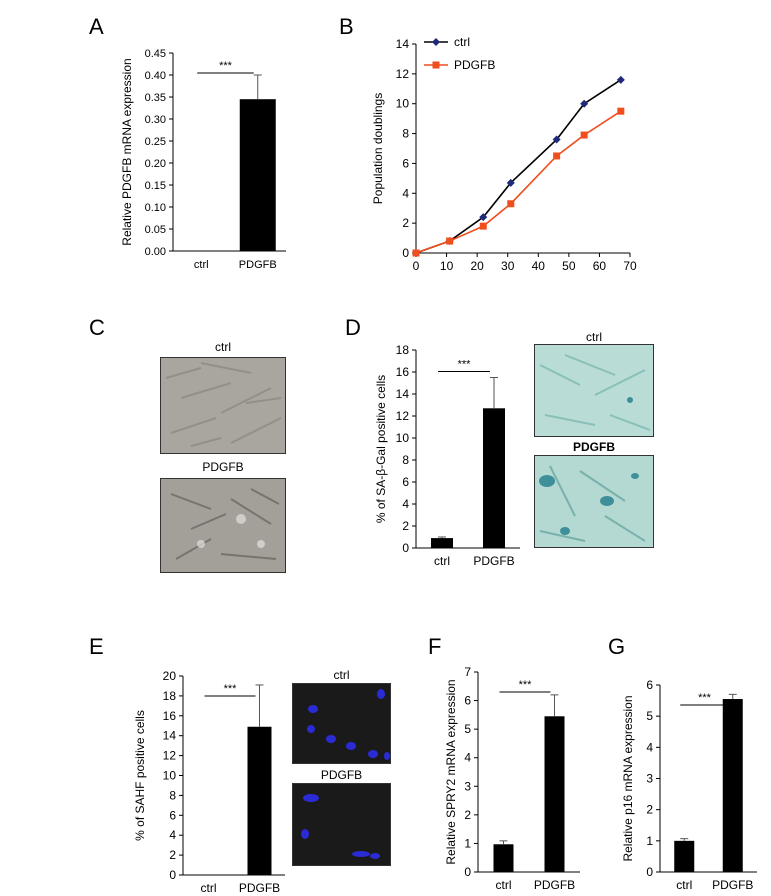  Describe the element at coordinates (508, 266) in the screenshot. I see `x-tick-label: 30` at that location.